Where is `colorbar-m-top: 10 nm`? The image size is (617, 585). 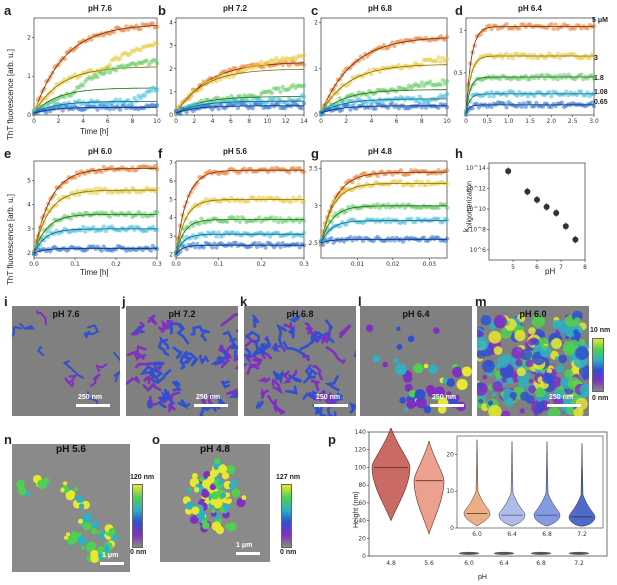 colorbar-m-top: 10 nm is located at coordinates (600, 330).